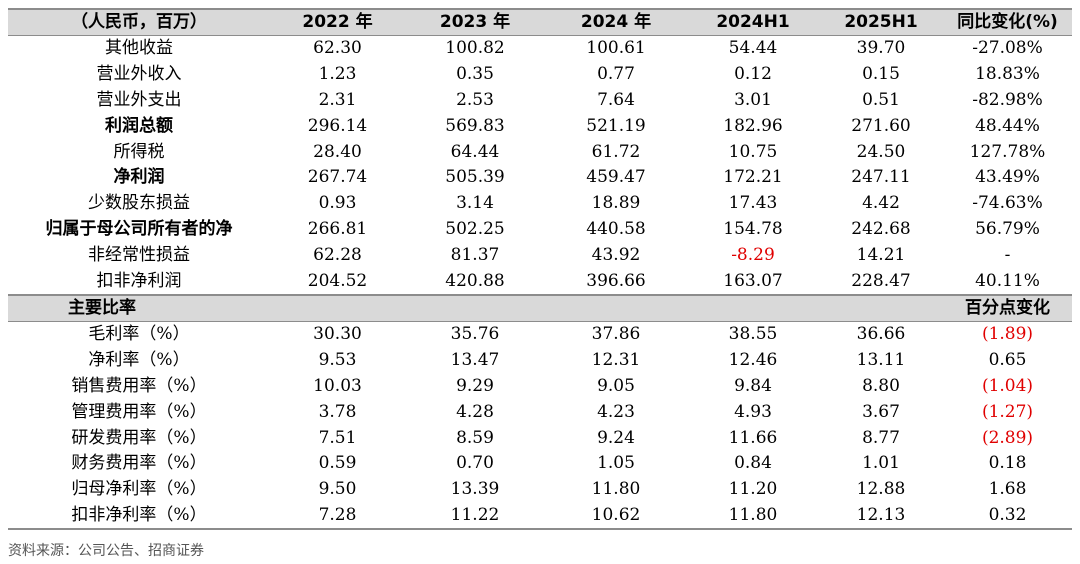  Describe the element at coordinates (753, 334) in the screenshot. I see `cell: 38.55` at that location.